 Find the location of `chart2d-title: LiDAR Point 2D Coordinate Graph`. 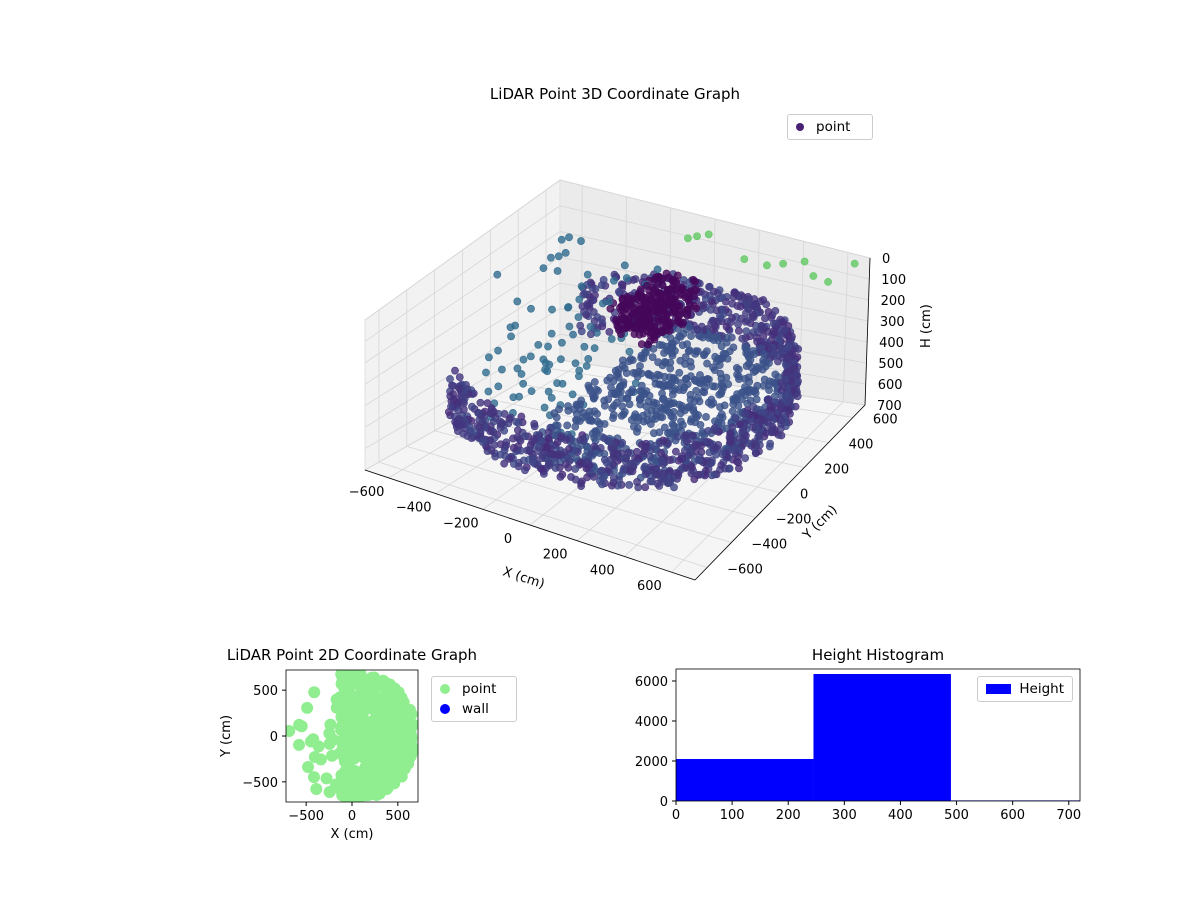

chart2d-title: LiDAR Point 2D Coordinate Graph is located at coordinates (352, 655).